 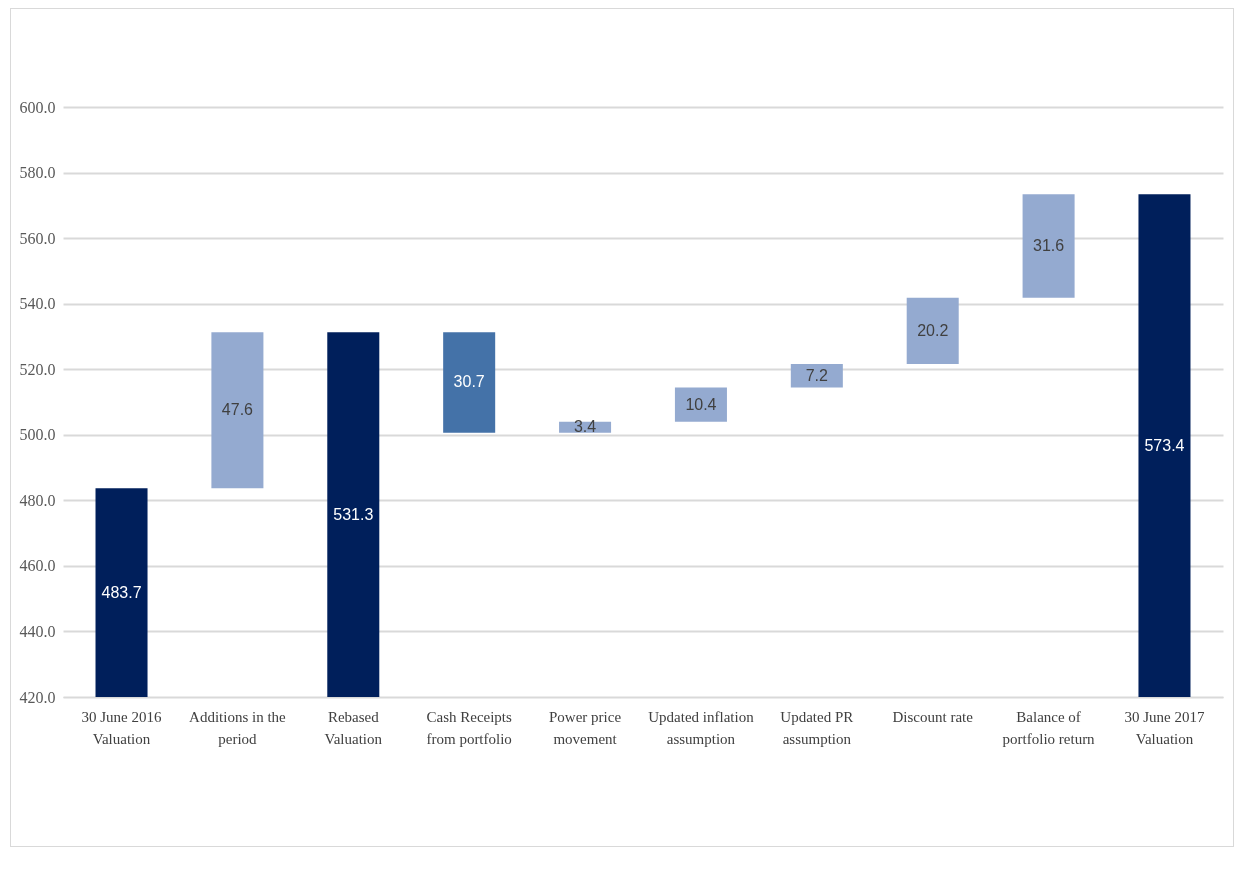 What do you see at coordinates (37, 435) in the screenshot?
I see `y-tick-label: 500.0` at bounding box center [37, 435].